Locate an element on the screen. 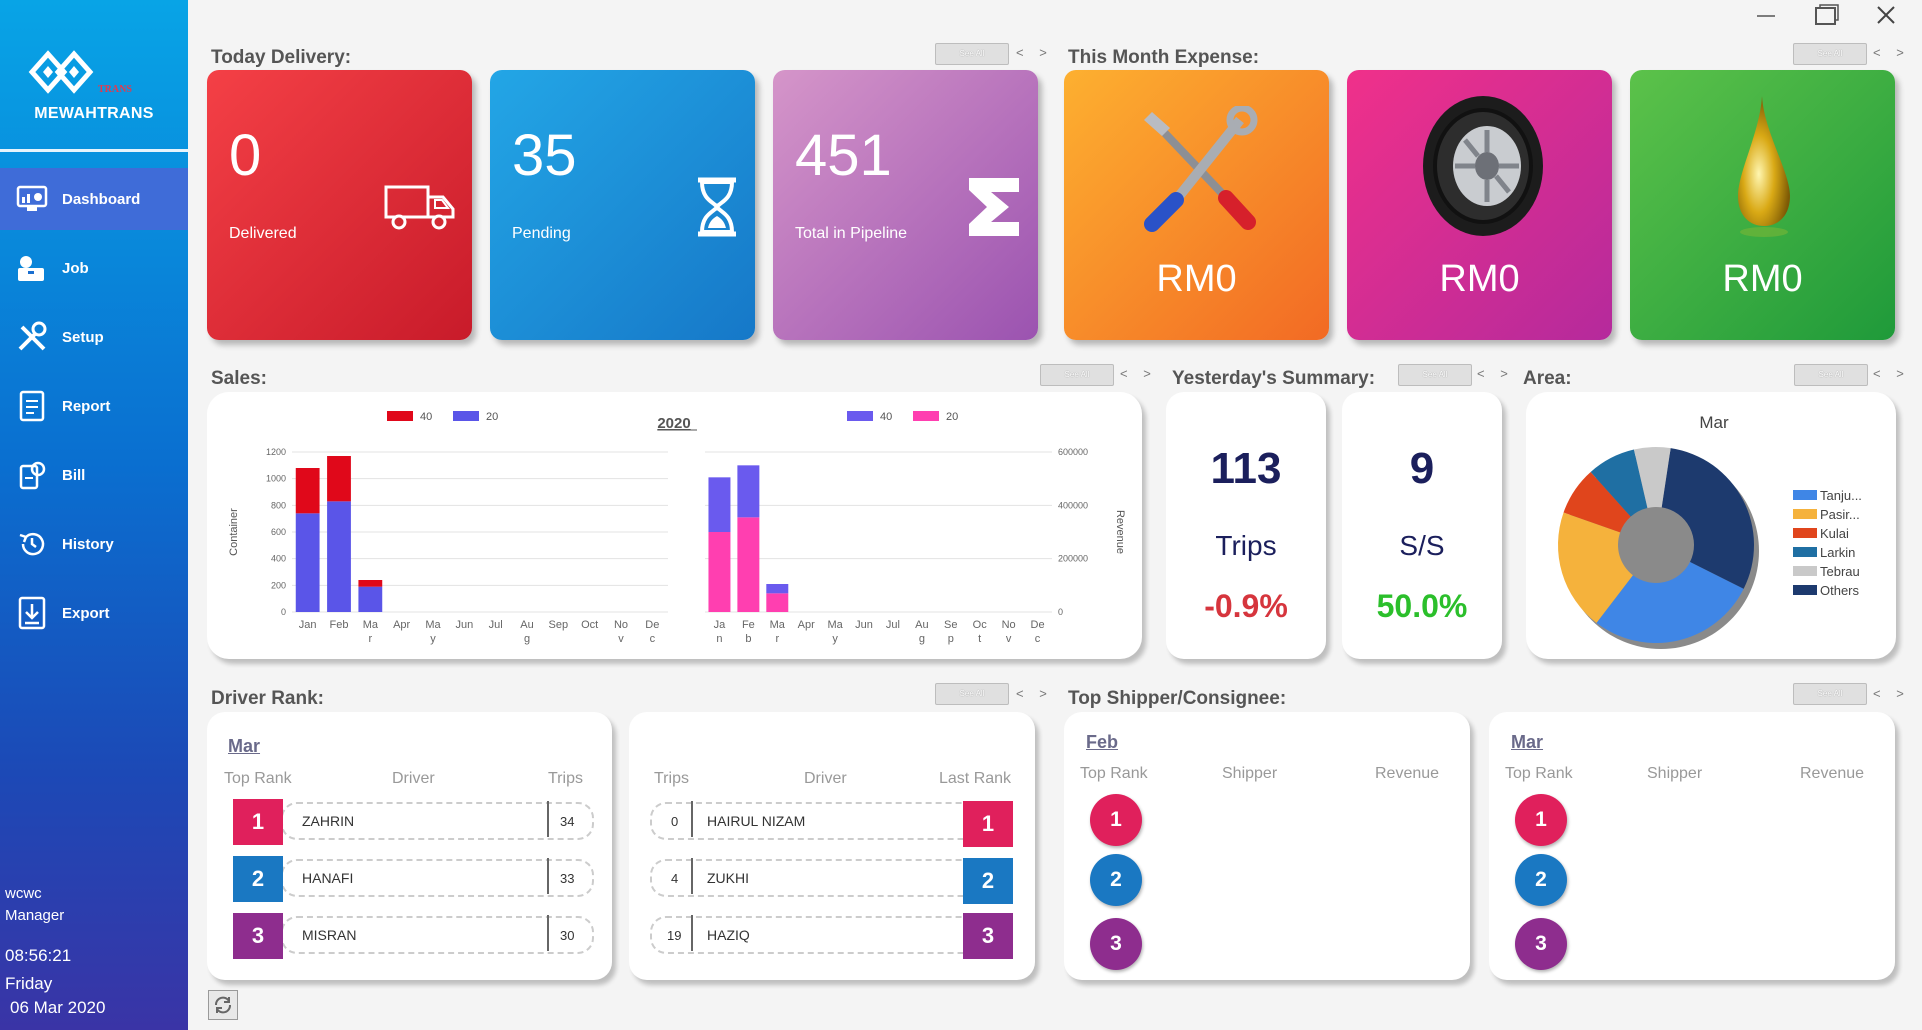 This screenshot has height=1030, width=1922. x-tick-label: g is located at coordinates (527, 639).